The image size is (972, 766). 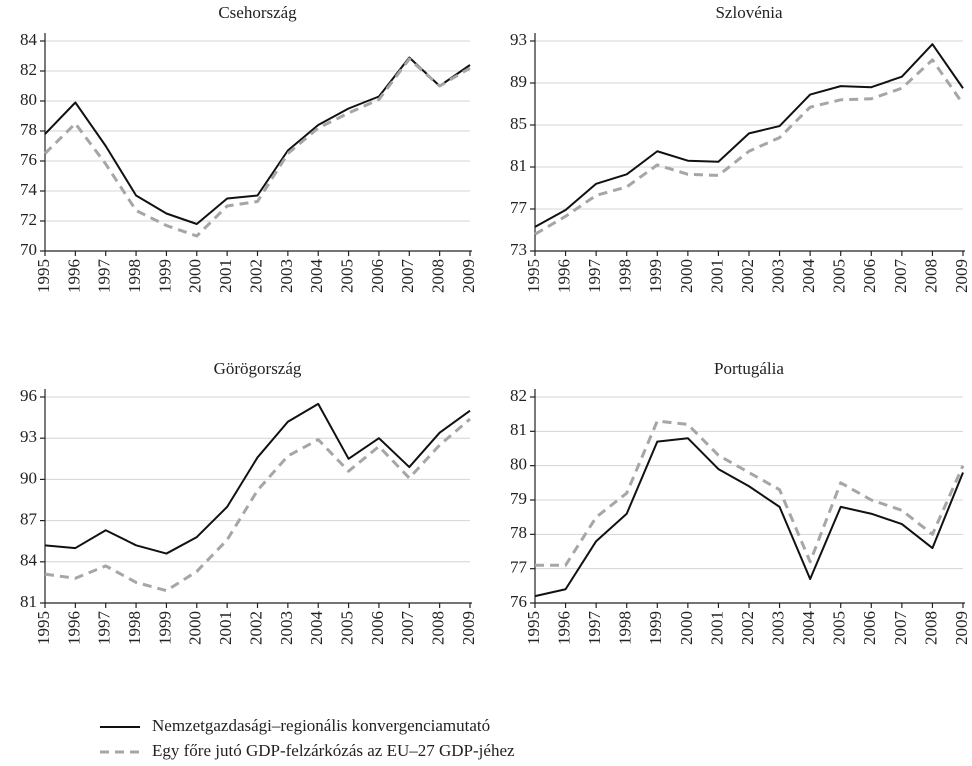 I want to click on y-tick-label: 89, so click(x=518, y=81).